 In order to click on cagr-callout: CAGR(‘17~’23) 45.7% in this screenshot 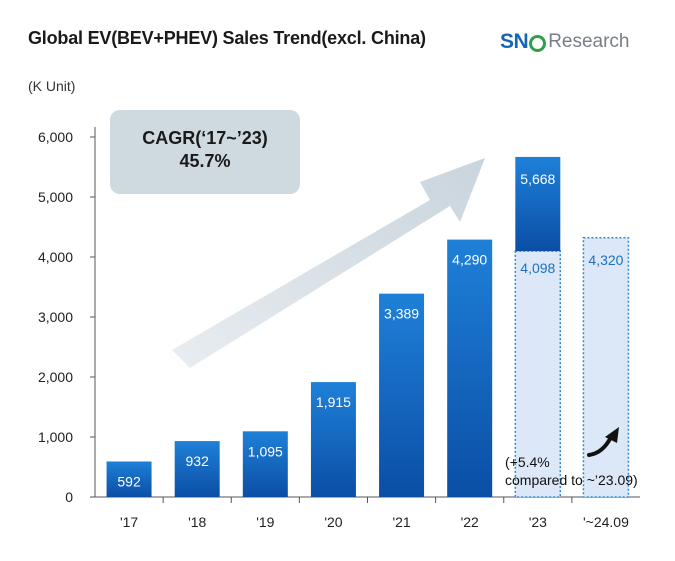, I will do `click(205, 152)`.